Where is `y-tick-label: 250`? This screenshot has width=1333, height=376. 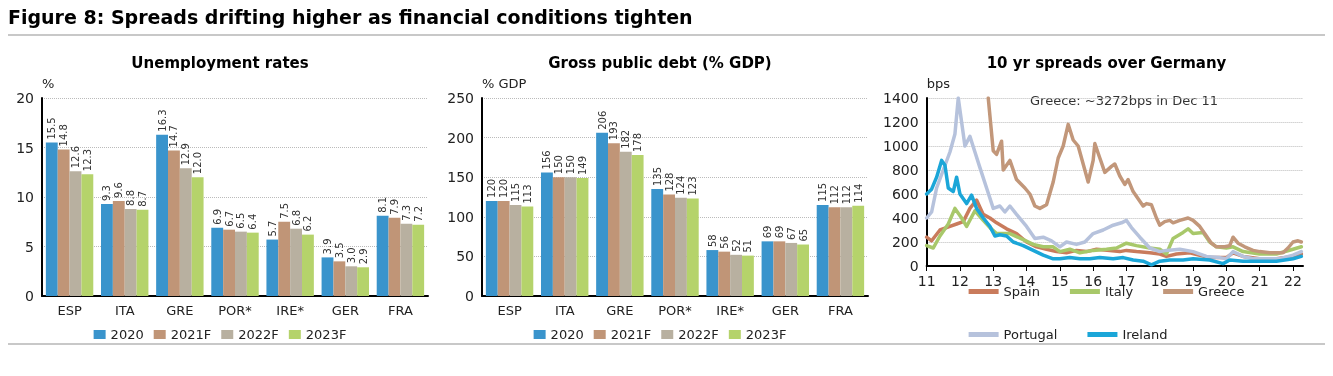
y-tick-label: 250 is located at coordinates (460, 98).